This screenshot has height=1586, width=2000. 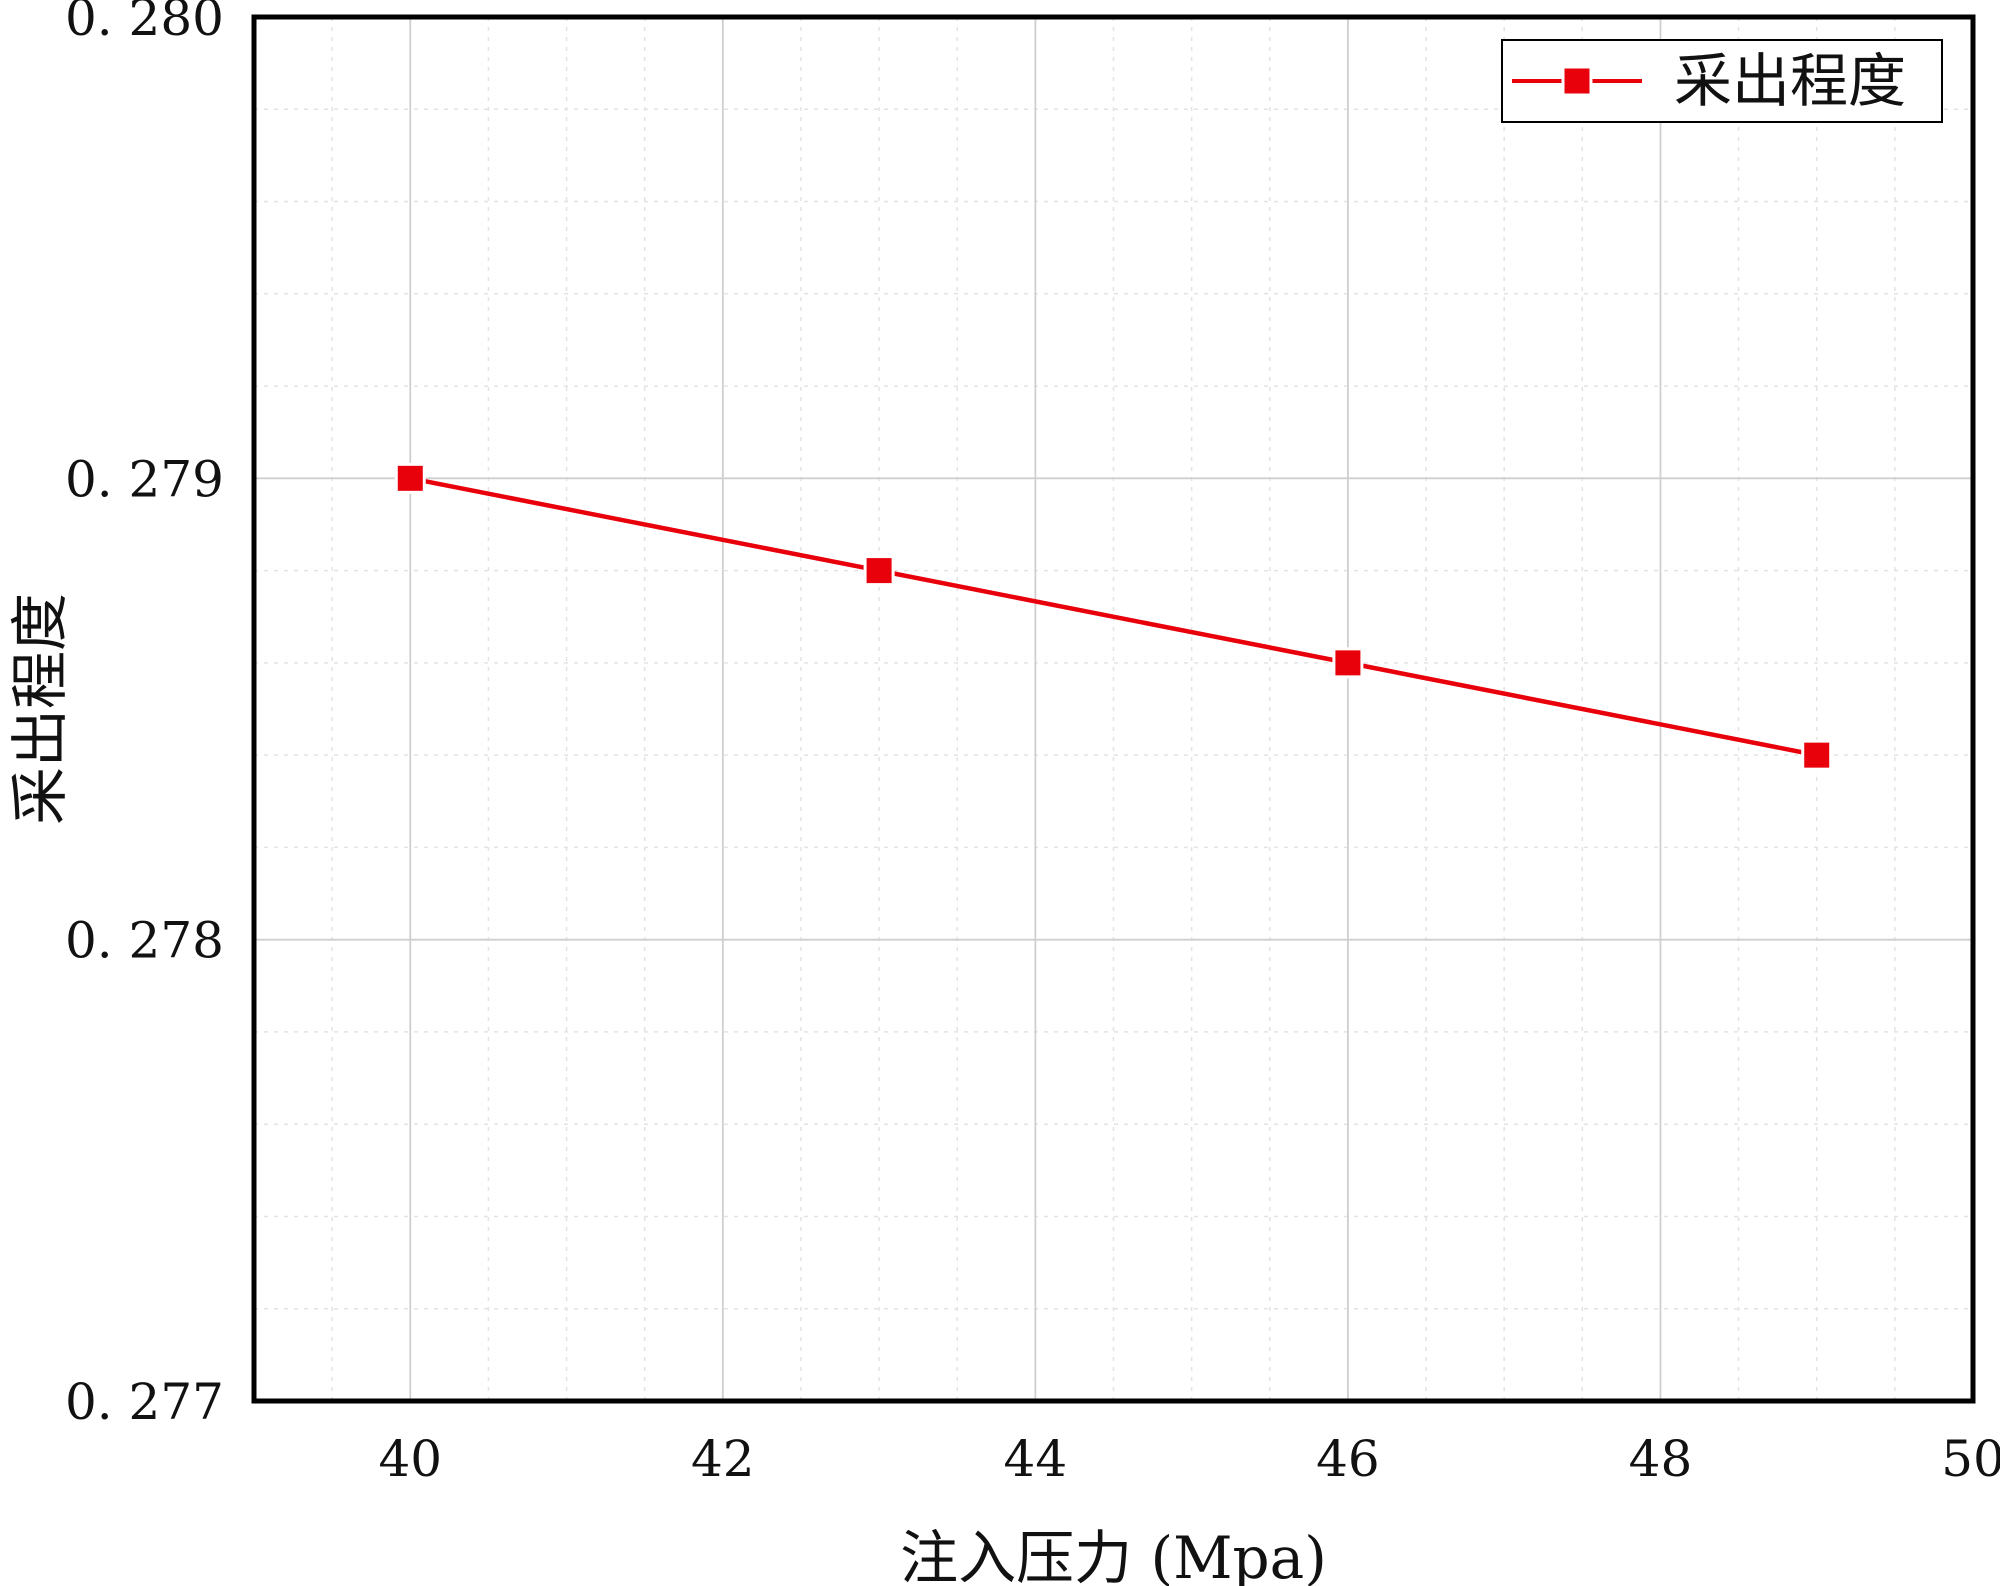 I want to click on legend: 采出程度, so click(x=1722, y=81).